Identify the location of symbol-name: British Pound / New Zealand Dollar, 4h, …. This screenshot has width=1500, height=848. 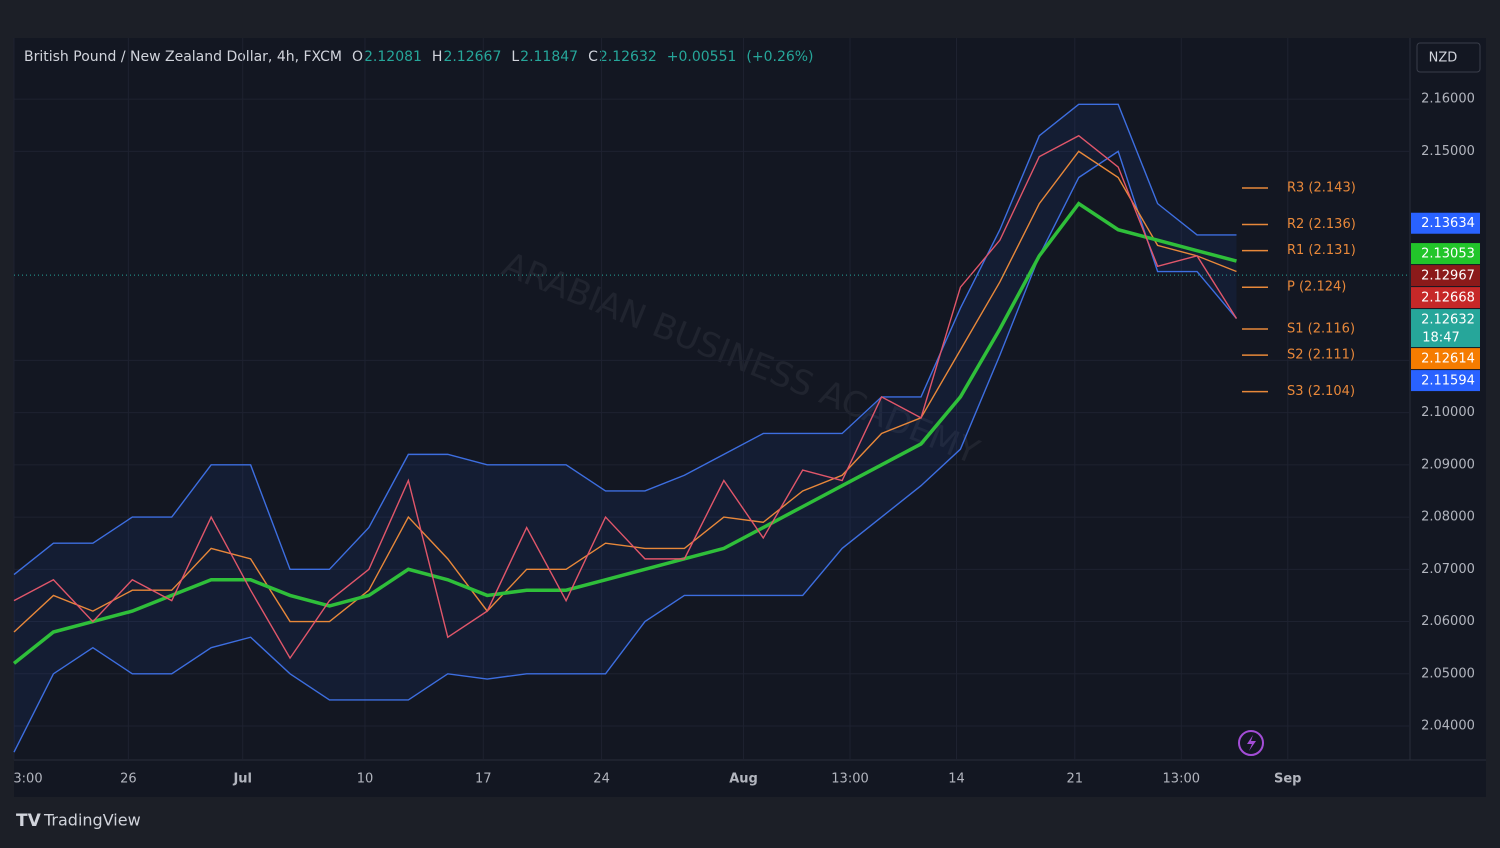
(183, 57).